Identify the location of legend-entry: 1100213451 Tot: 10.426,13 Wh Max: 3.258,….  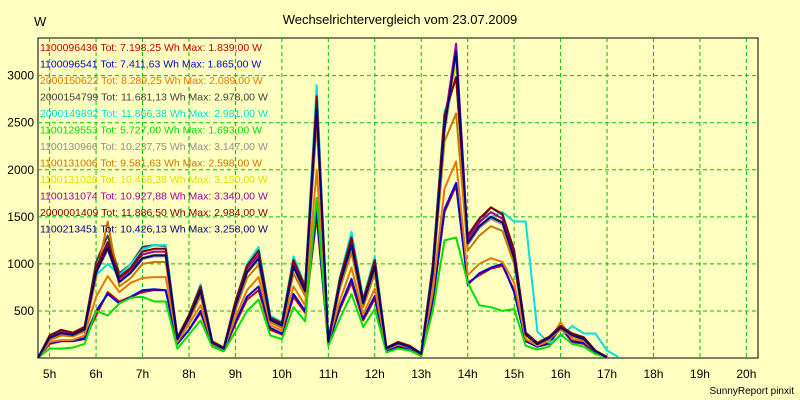
(154, 230).